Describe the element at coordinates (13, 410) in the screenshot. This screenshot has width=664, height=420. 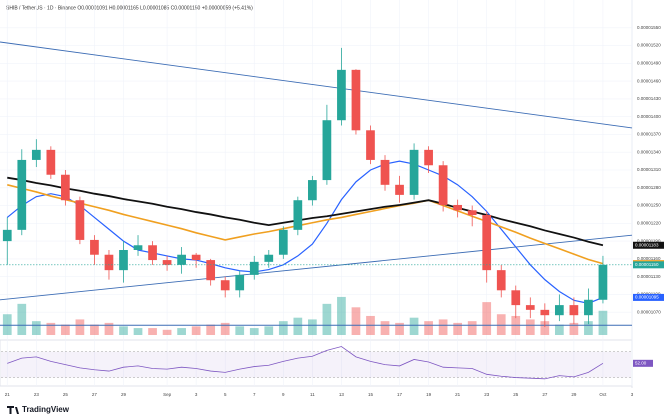
I see `brand-logo` at that location.